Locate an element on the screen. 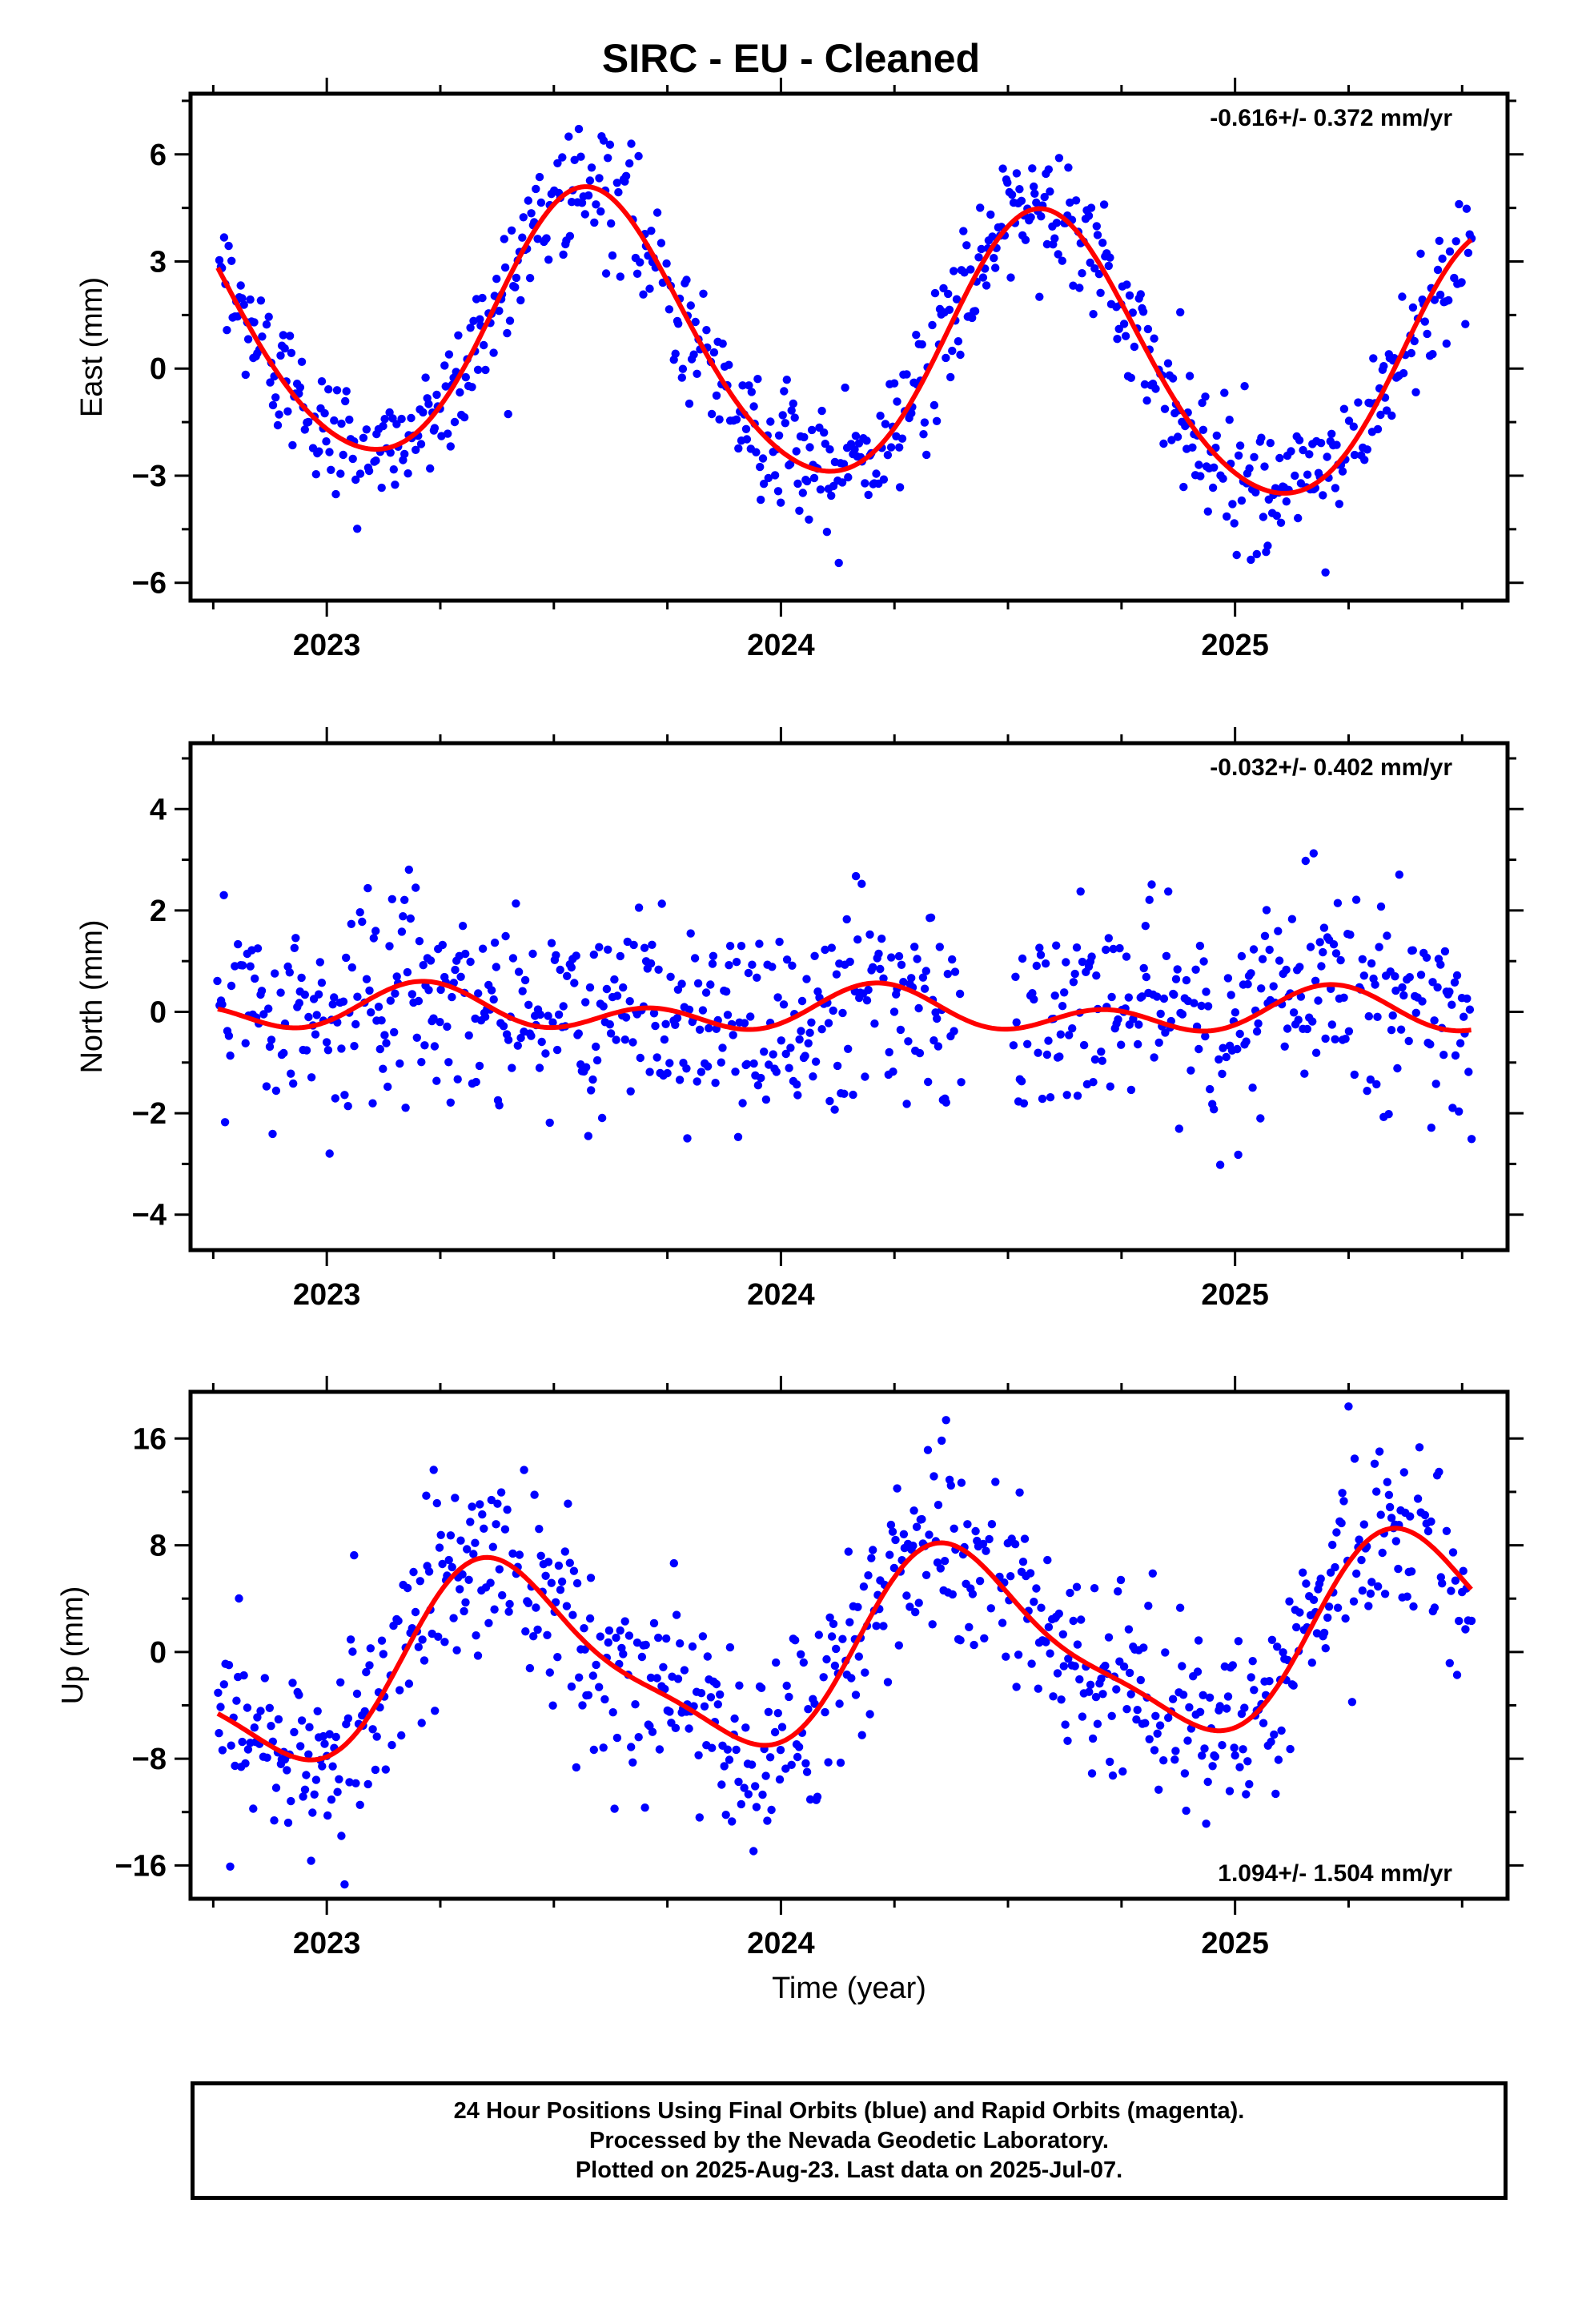 This screenshot has width=1582, height=2324. y-tick-label: −16 is located at coordinates (141, 1866).